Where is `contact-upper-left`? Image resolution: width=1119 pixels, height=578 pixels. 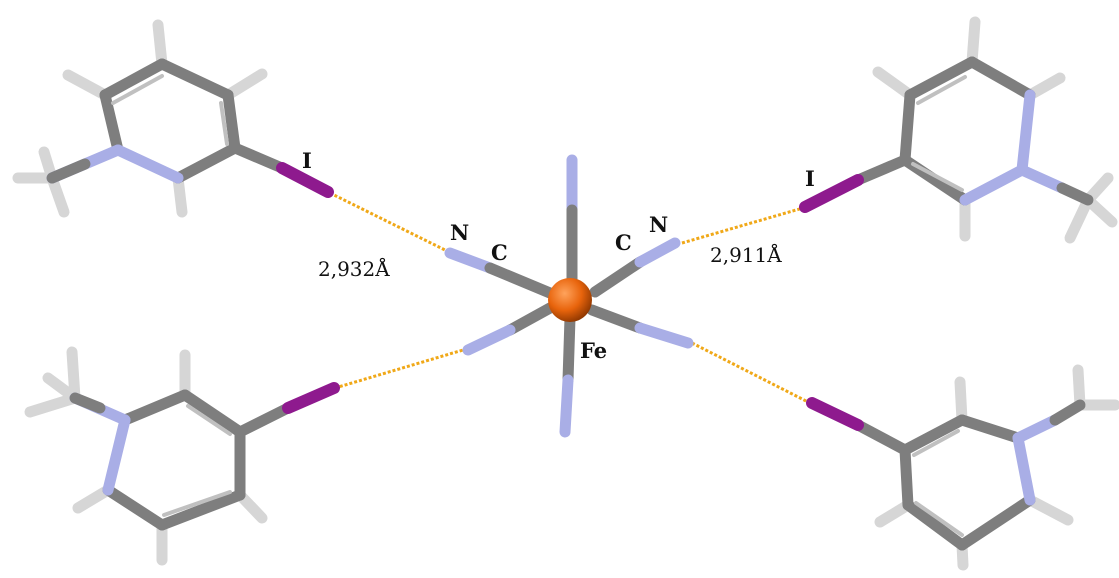 contact-upper-left is located at coordinates (387, 221).